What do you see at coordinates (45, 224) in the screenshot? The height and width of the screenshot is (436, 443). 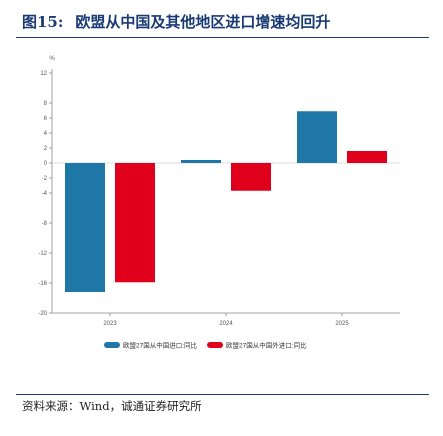 I see `y-tick-label: -8` at bounding box center [45, 224].